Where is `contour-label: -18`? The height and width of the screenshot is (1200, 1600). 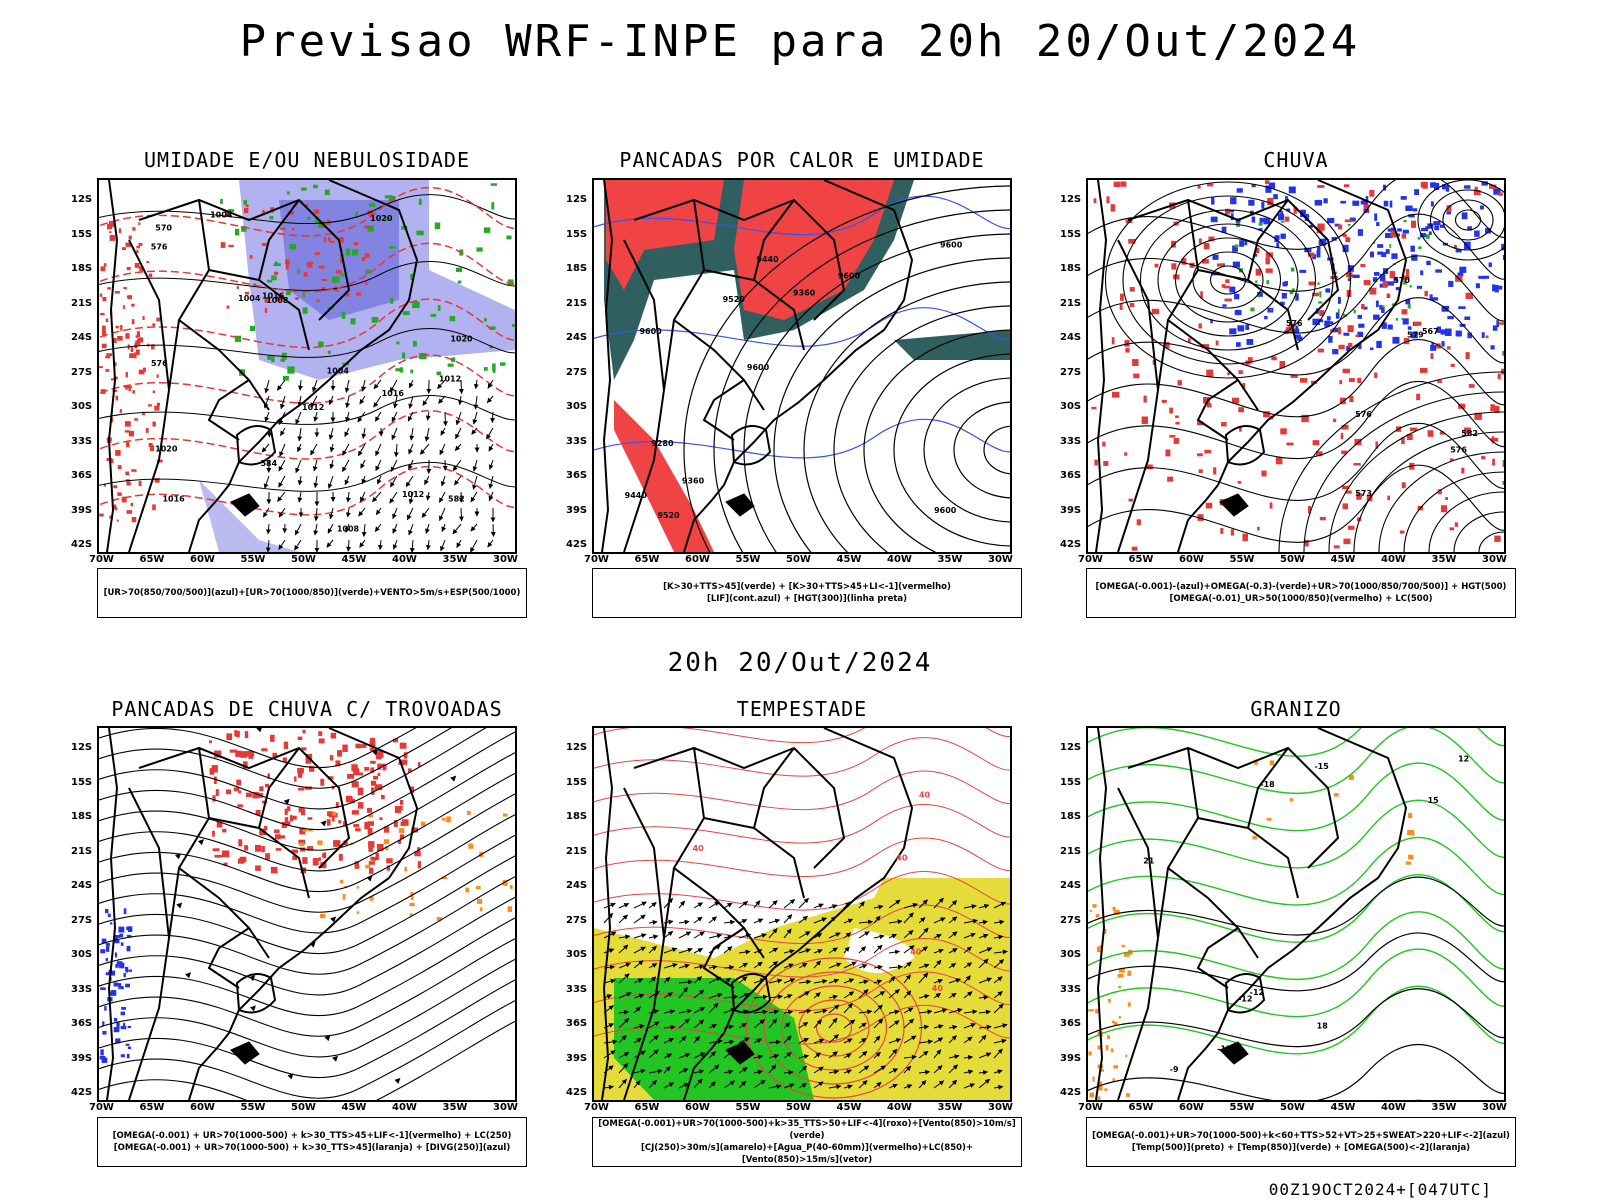 contour-label: -18 is located at coordinates (1267, 784).